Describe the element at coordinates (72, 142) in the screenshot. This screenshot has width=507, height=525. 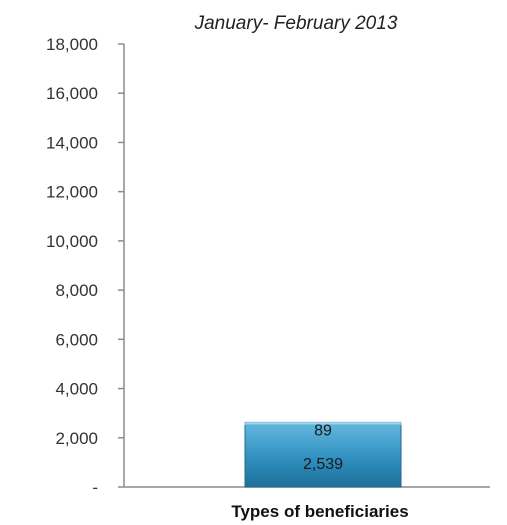
I see `y-tick-label: 14,000` at that location.